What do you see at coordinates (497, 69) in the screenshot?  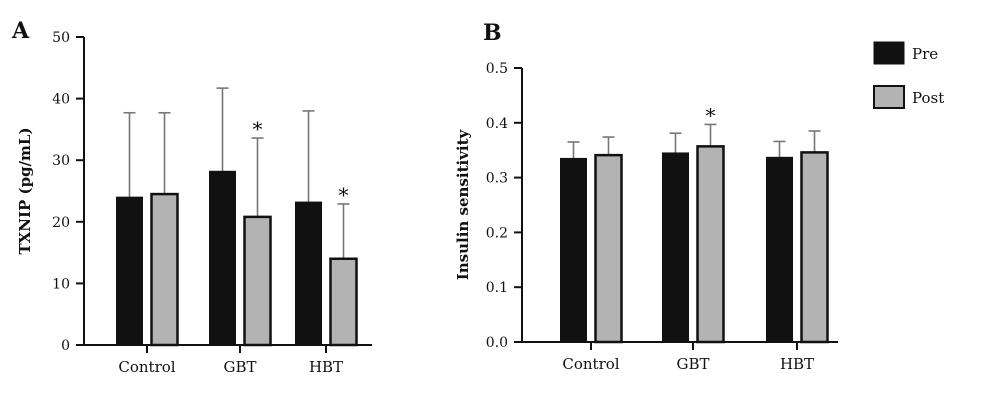 I see `y-tick-label: 0.5` at bounding box center [497, 69].